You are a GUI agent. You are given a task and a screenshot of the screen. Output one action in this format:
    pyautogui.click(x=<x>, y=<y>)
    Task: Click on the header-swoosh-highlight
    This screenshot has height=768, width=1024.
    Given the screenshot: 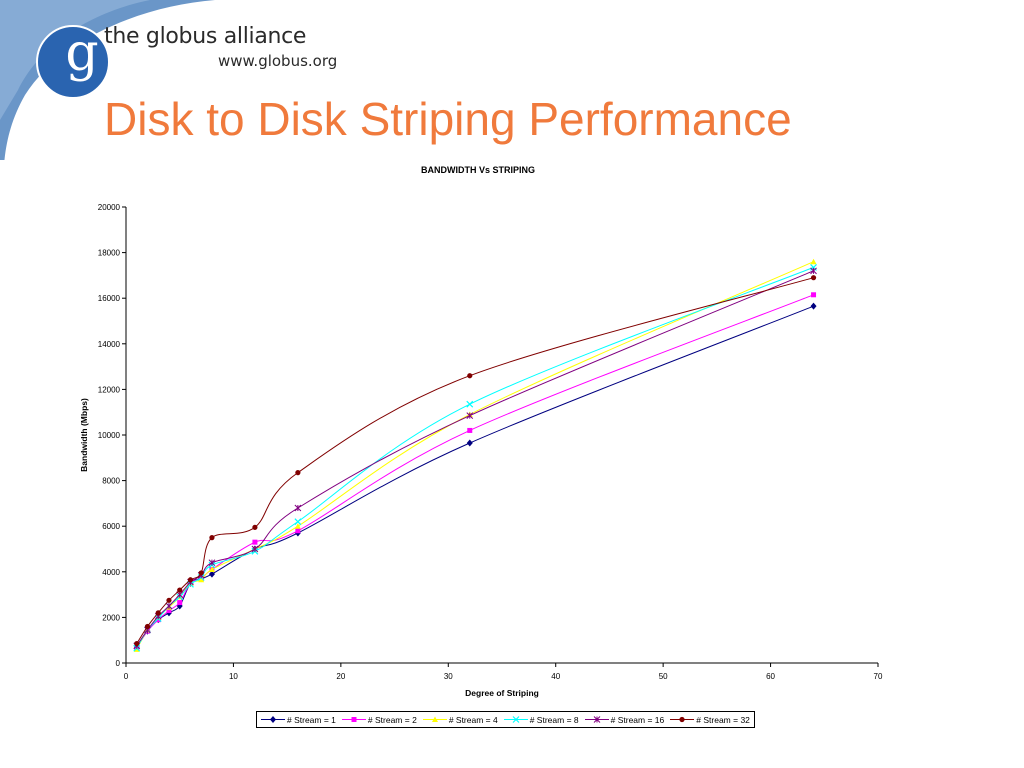 What is the action you would take?
    pyautogui.click(x=75, y=60)
    